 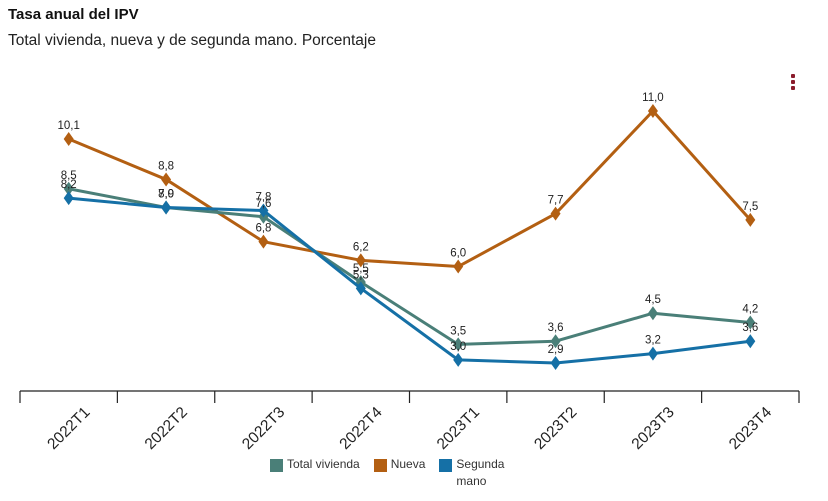 What do you see at coordinates (361, 247) in the screenshot?
I see `data-label: 6,2` at bounding box center [361, 247].